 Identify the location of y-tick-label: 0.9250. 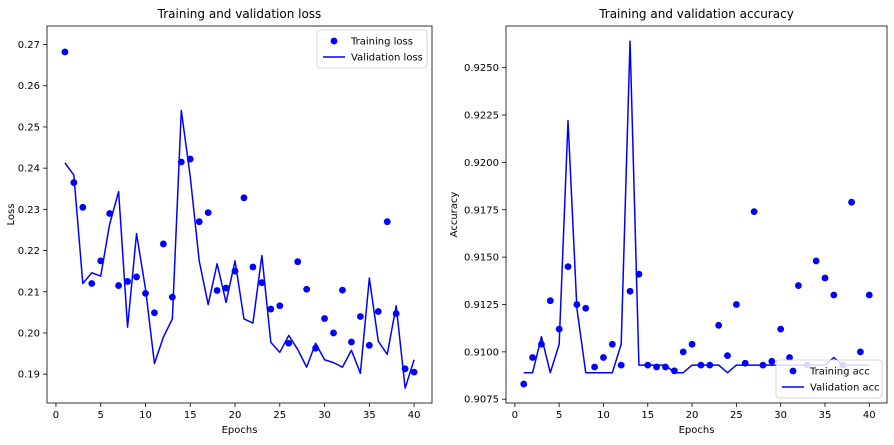
(481, 68).